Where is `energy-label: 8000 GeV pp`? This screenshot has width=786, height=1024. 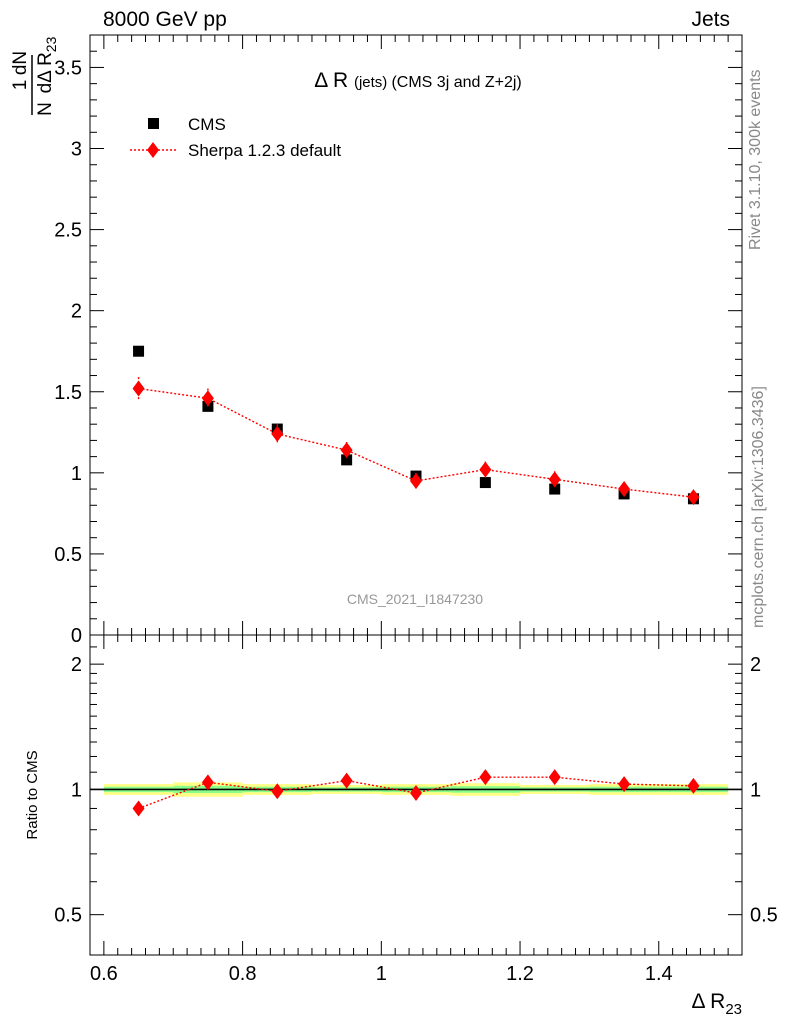 energy-label: 8000 GeV pp is located at coordinates (165, 19).